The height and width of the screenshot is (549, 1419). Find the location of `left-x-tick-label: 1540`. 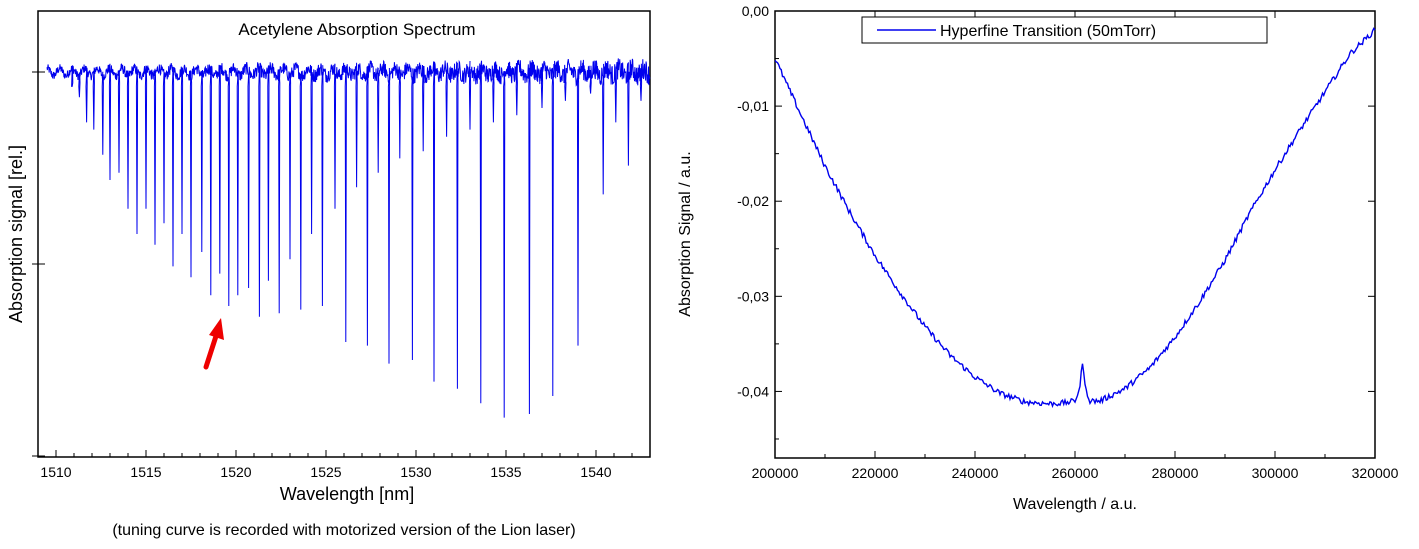

left-x-tick-label: 1540 is located at coordinates (595, 472).